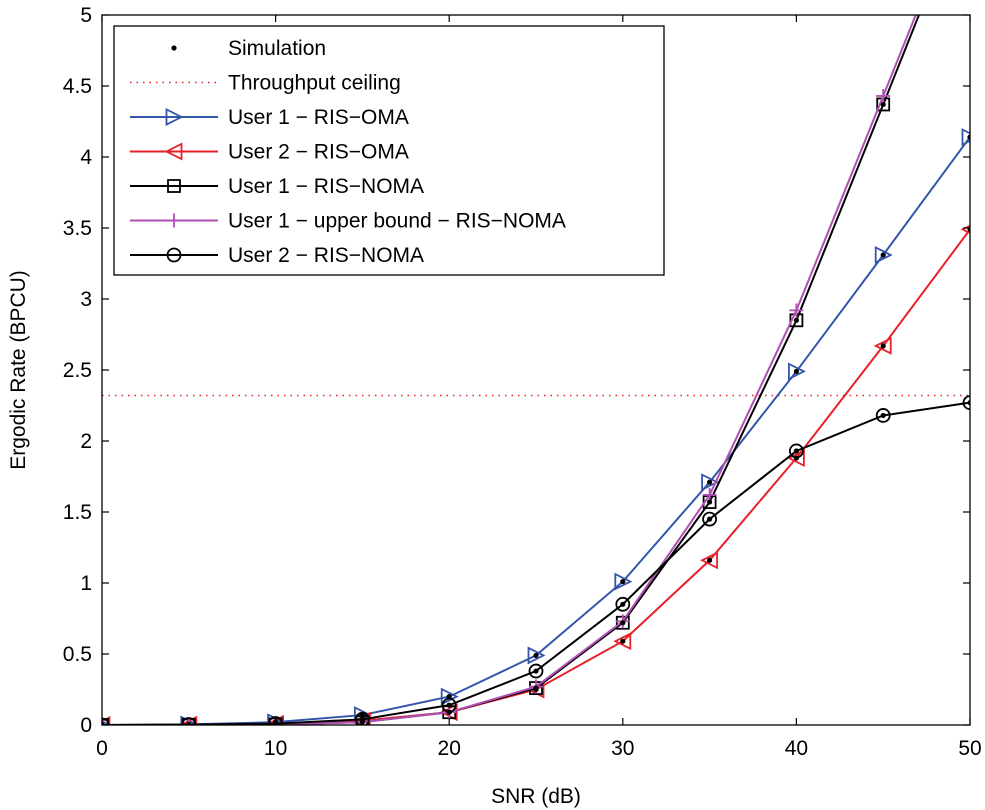 The width and height of the screenshot is (985, 810). I want to click on y-tick-label: 4.5, so click(77, 86).